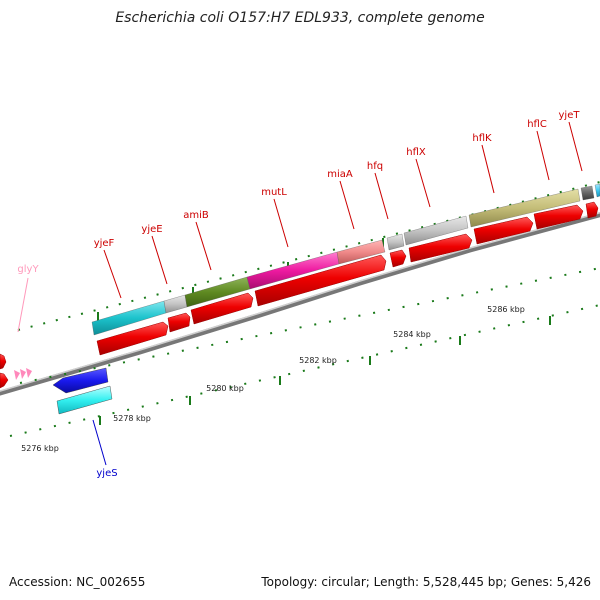 The width and height of the screenshot is (600, 600). What do you see at coordinates (274, 192) in the screenshot?
I see `gene-label-mutL: mutL` at bounding box center [274, 192].